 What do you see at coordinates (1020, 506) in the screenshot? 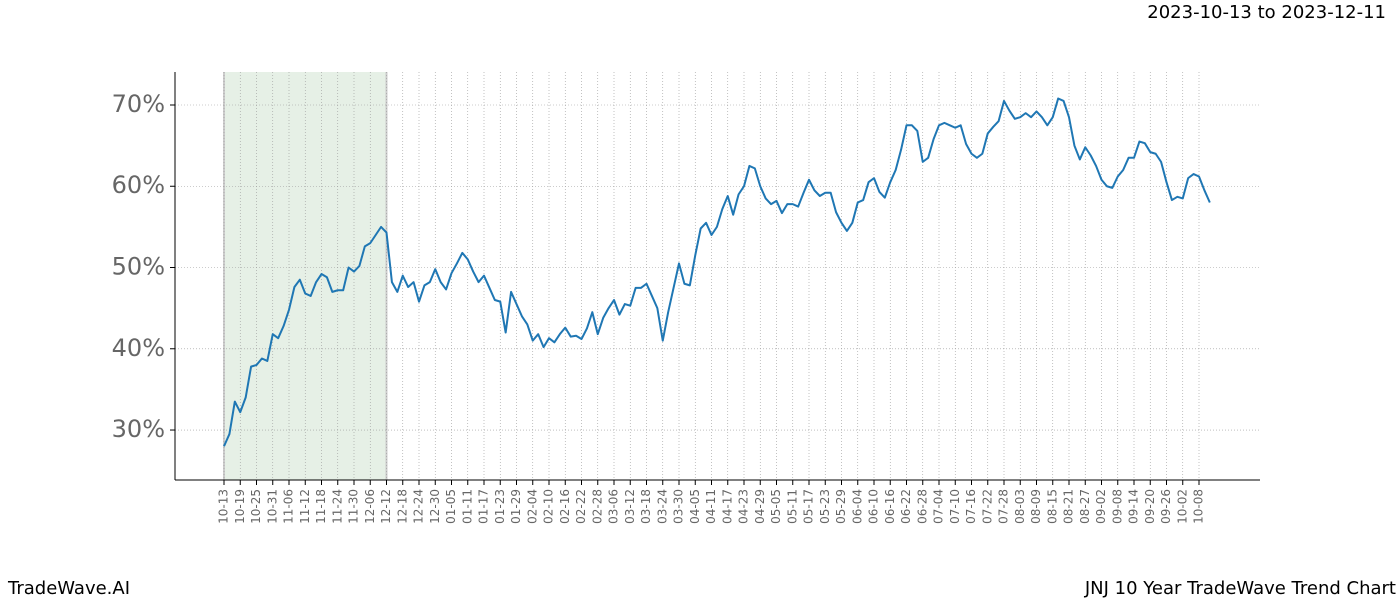
I see `x-tick-label: 08-03` at bounding box center [1020, 506].